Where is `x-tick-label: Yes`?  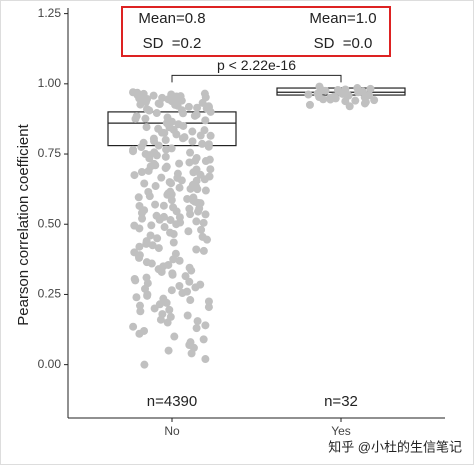 x-tick-label: Yes is located at coordinates (341, 431).